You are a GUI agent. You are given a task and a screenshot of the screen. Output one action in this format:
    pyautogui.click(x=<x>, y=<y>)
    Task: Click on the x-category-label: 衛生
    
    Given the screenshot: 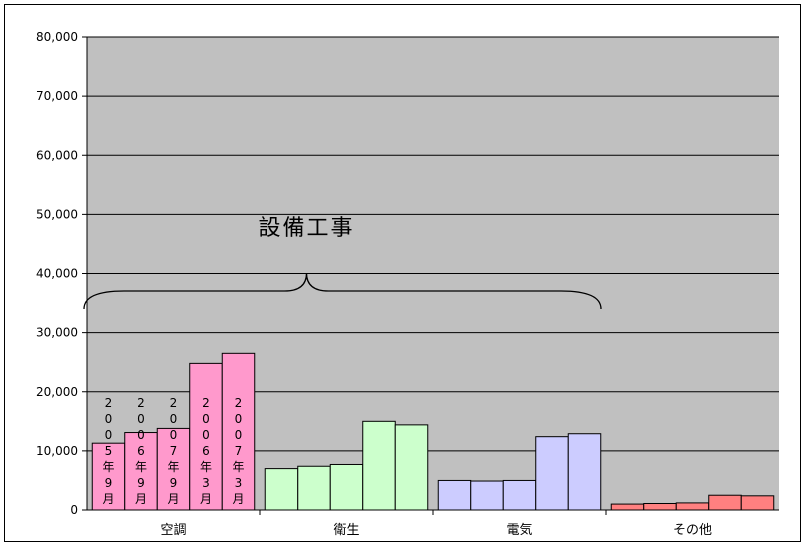 What is the action you would take?
    pyautogui.click(x=346, y=530)
    